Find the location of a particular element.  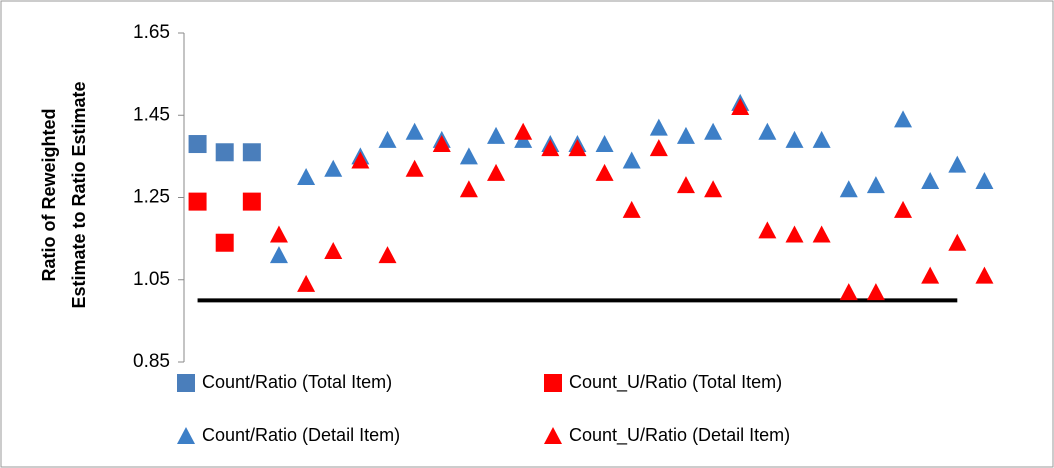

y-tick-label: 0.85 is located at coordinates (151, 361).